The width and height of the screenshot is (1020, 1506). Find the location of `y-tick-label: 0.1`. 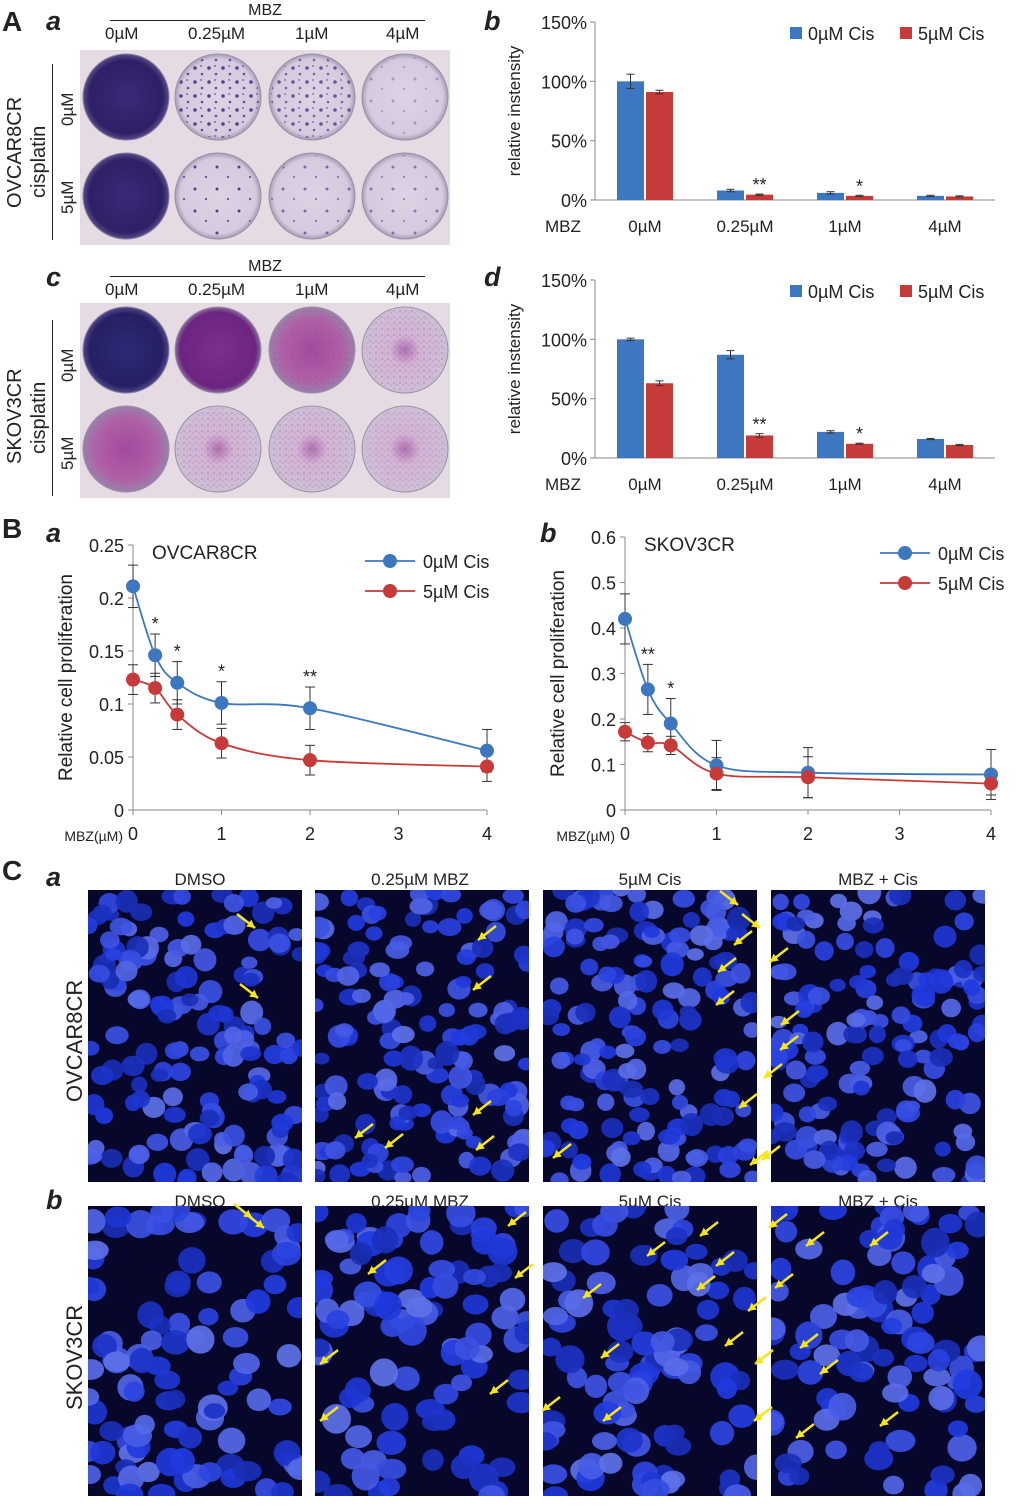

y-tick-label: 0.1 is located at coordinates (111, 705).